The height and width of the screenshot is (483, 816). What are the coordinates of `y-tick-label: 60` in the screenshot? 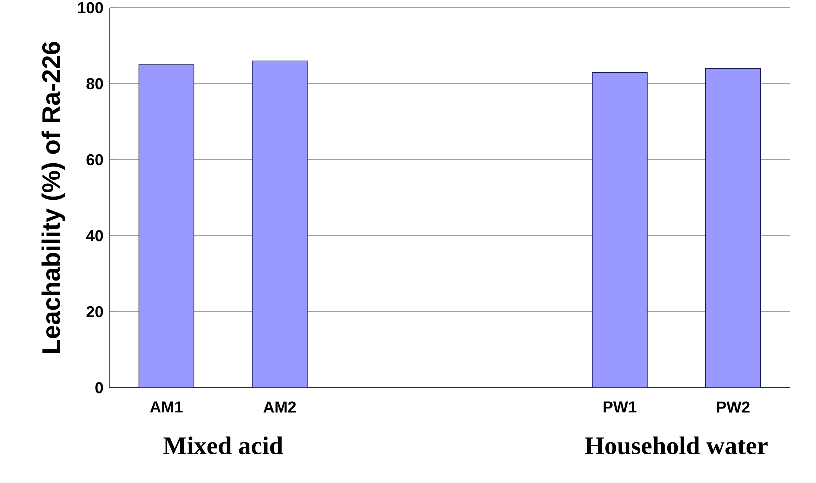 It's located at (95, 160).